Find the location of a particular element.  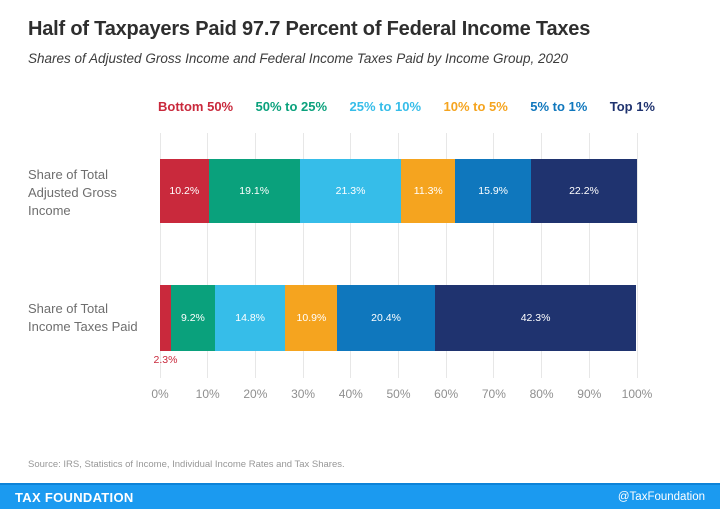

stacked-bar: 9.2% 14.8% 10.9% 20.4% 42.3% is located at coordinates (398, 318).